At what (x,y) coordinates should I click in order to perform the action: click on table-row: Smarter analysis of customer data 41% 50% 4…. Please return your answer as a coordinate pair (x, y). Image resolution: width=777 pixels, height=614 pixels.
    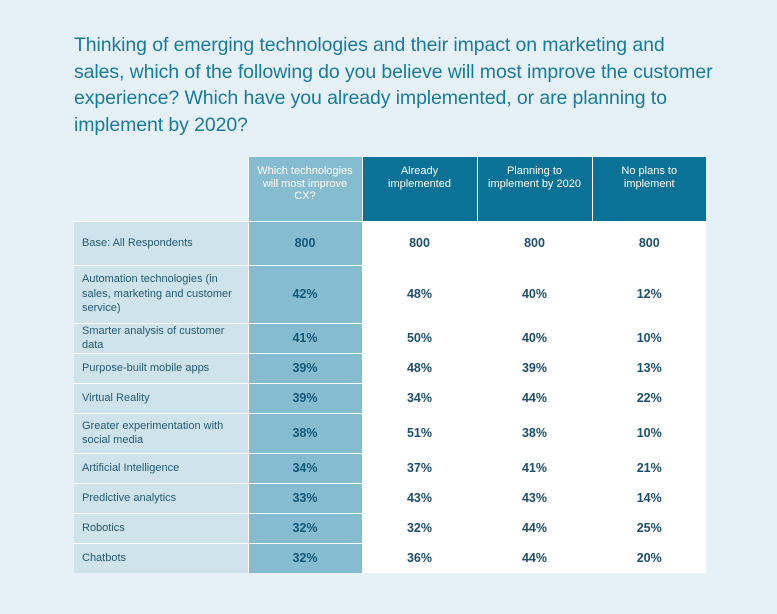
    Looking at the image, I should click on (390, 337).